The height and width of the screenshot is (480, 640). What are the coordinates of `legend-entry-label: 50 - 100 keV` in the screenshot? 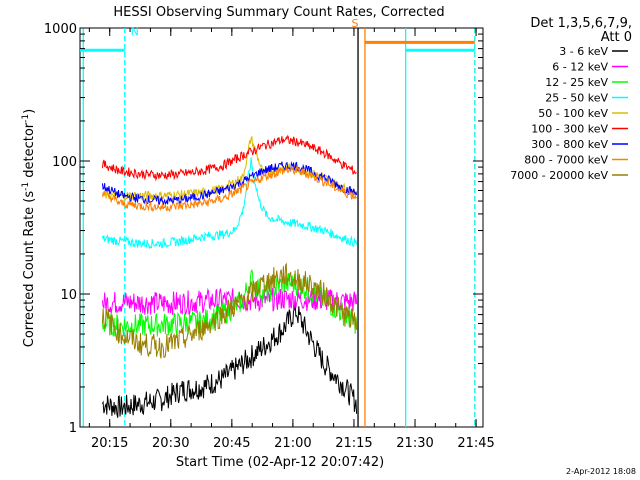 It's located at (573, 113).